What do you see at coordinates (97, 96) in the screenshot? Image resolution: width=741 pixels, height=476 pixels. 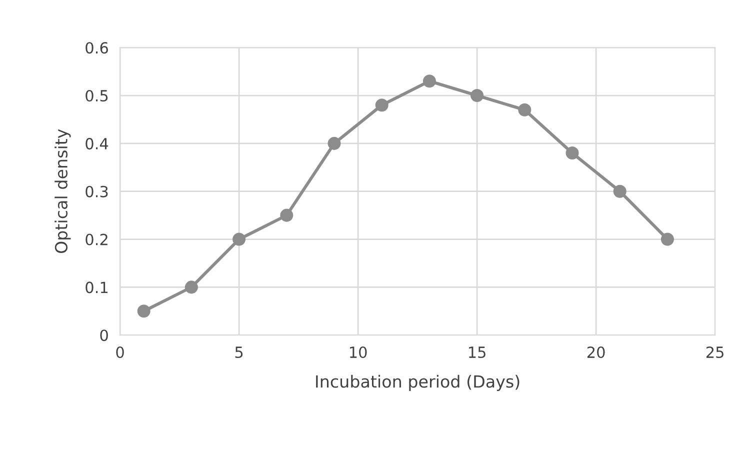 I see `y-tick-label: 0.5` at bounding box center [97, 96].